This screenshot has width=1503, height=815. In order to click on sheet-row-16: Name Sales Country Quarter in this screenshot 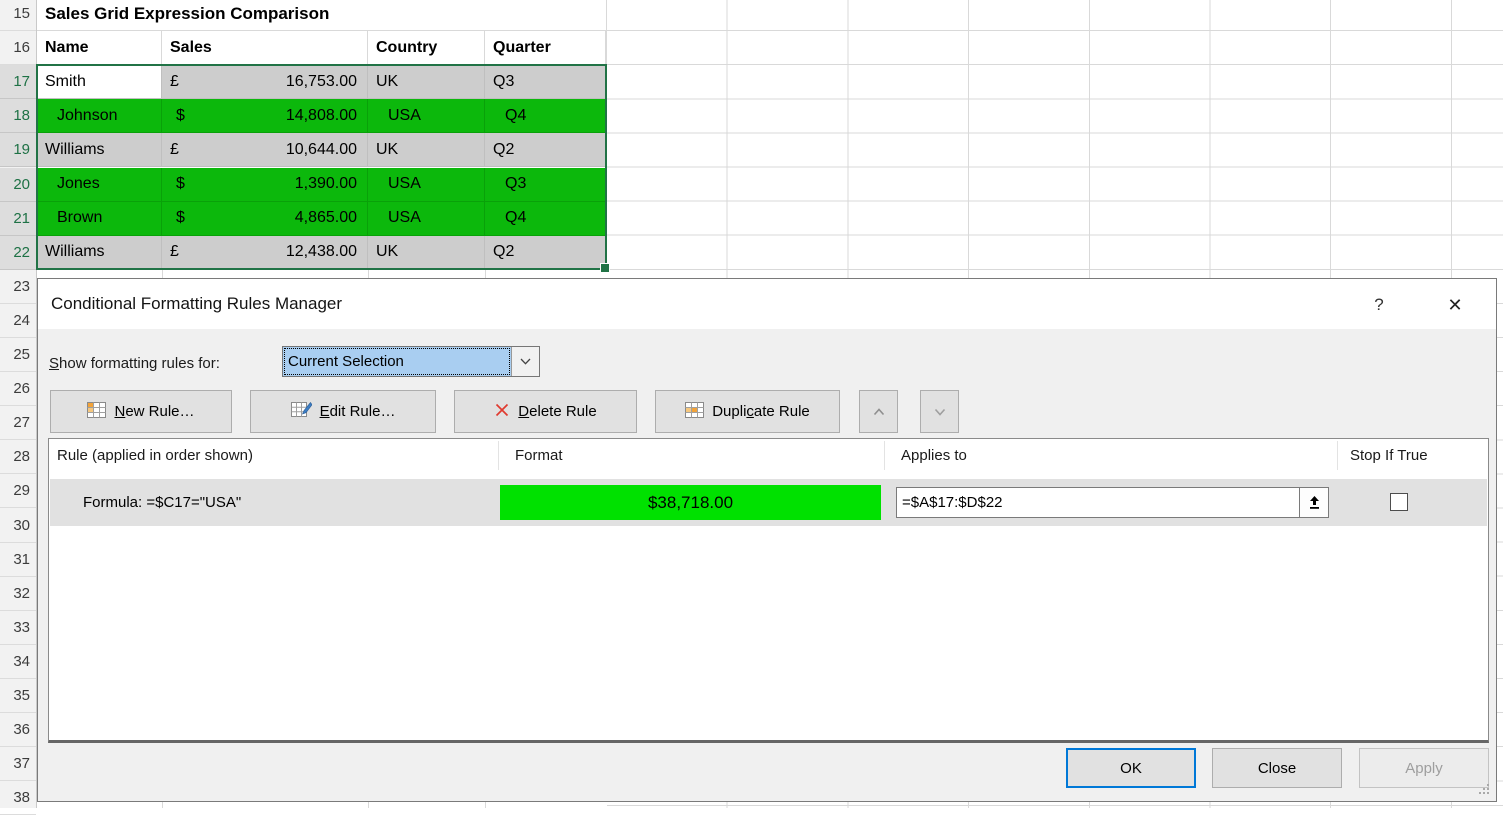, I will do `click(321, 48)`.